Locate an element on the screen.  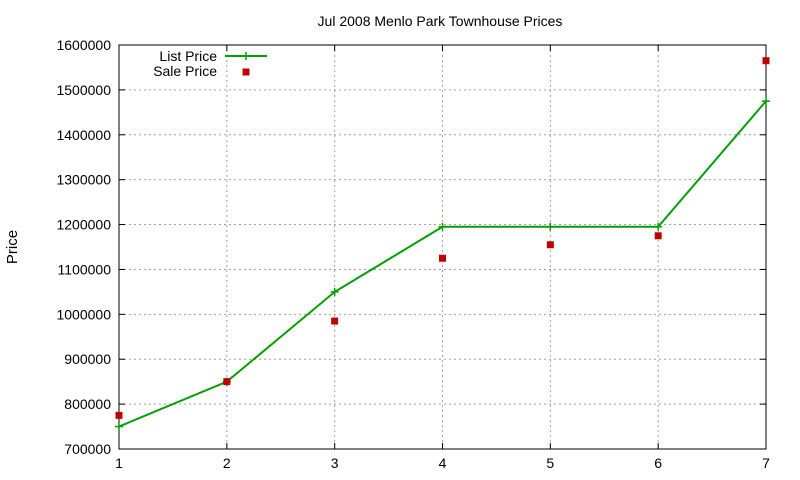
x-tick-label: 6 is located at coordinates (658, 463).